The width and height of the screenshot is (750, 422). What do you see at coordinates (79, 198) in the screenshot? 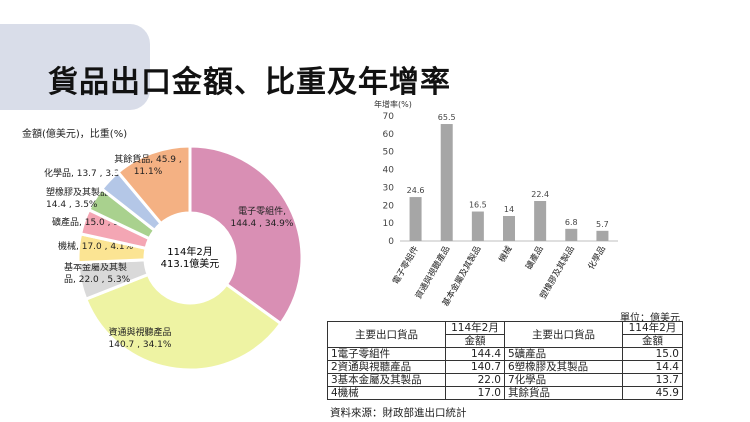
I see `donut-slice-label: 塑橡膠及其製品, 14.4 , 3.5%` at bounding box center [79, 198].